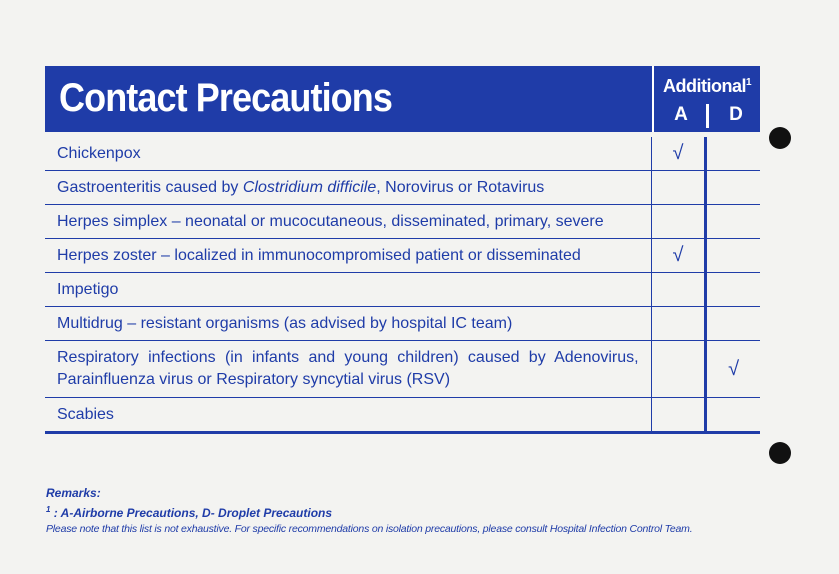 The image size is (839, 574). Describe the element at coordinates (704, 86) in the screenshot. I see `additional: Additional` at that location.